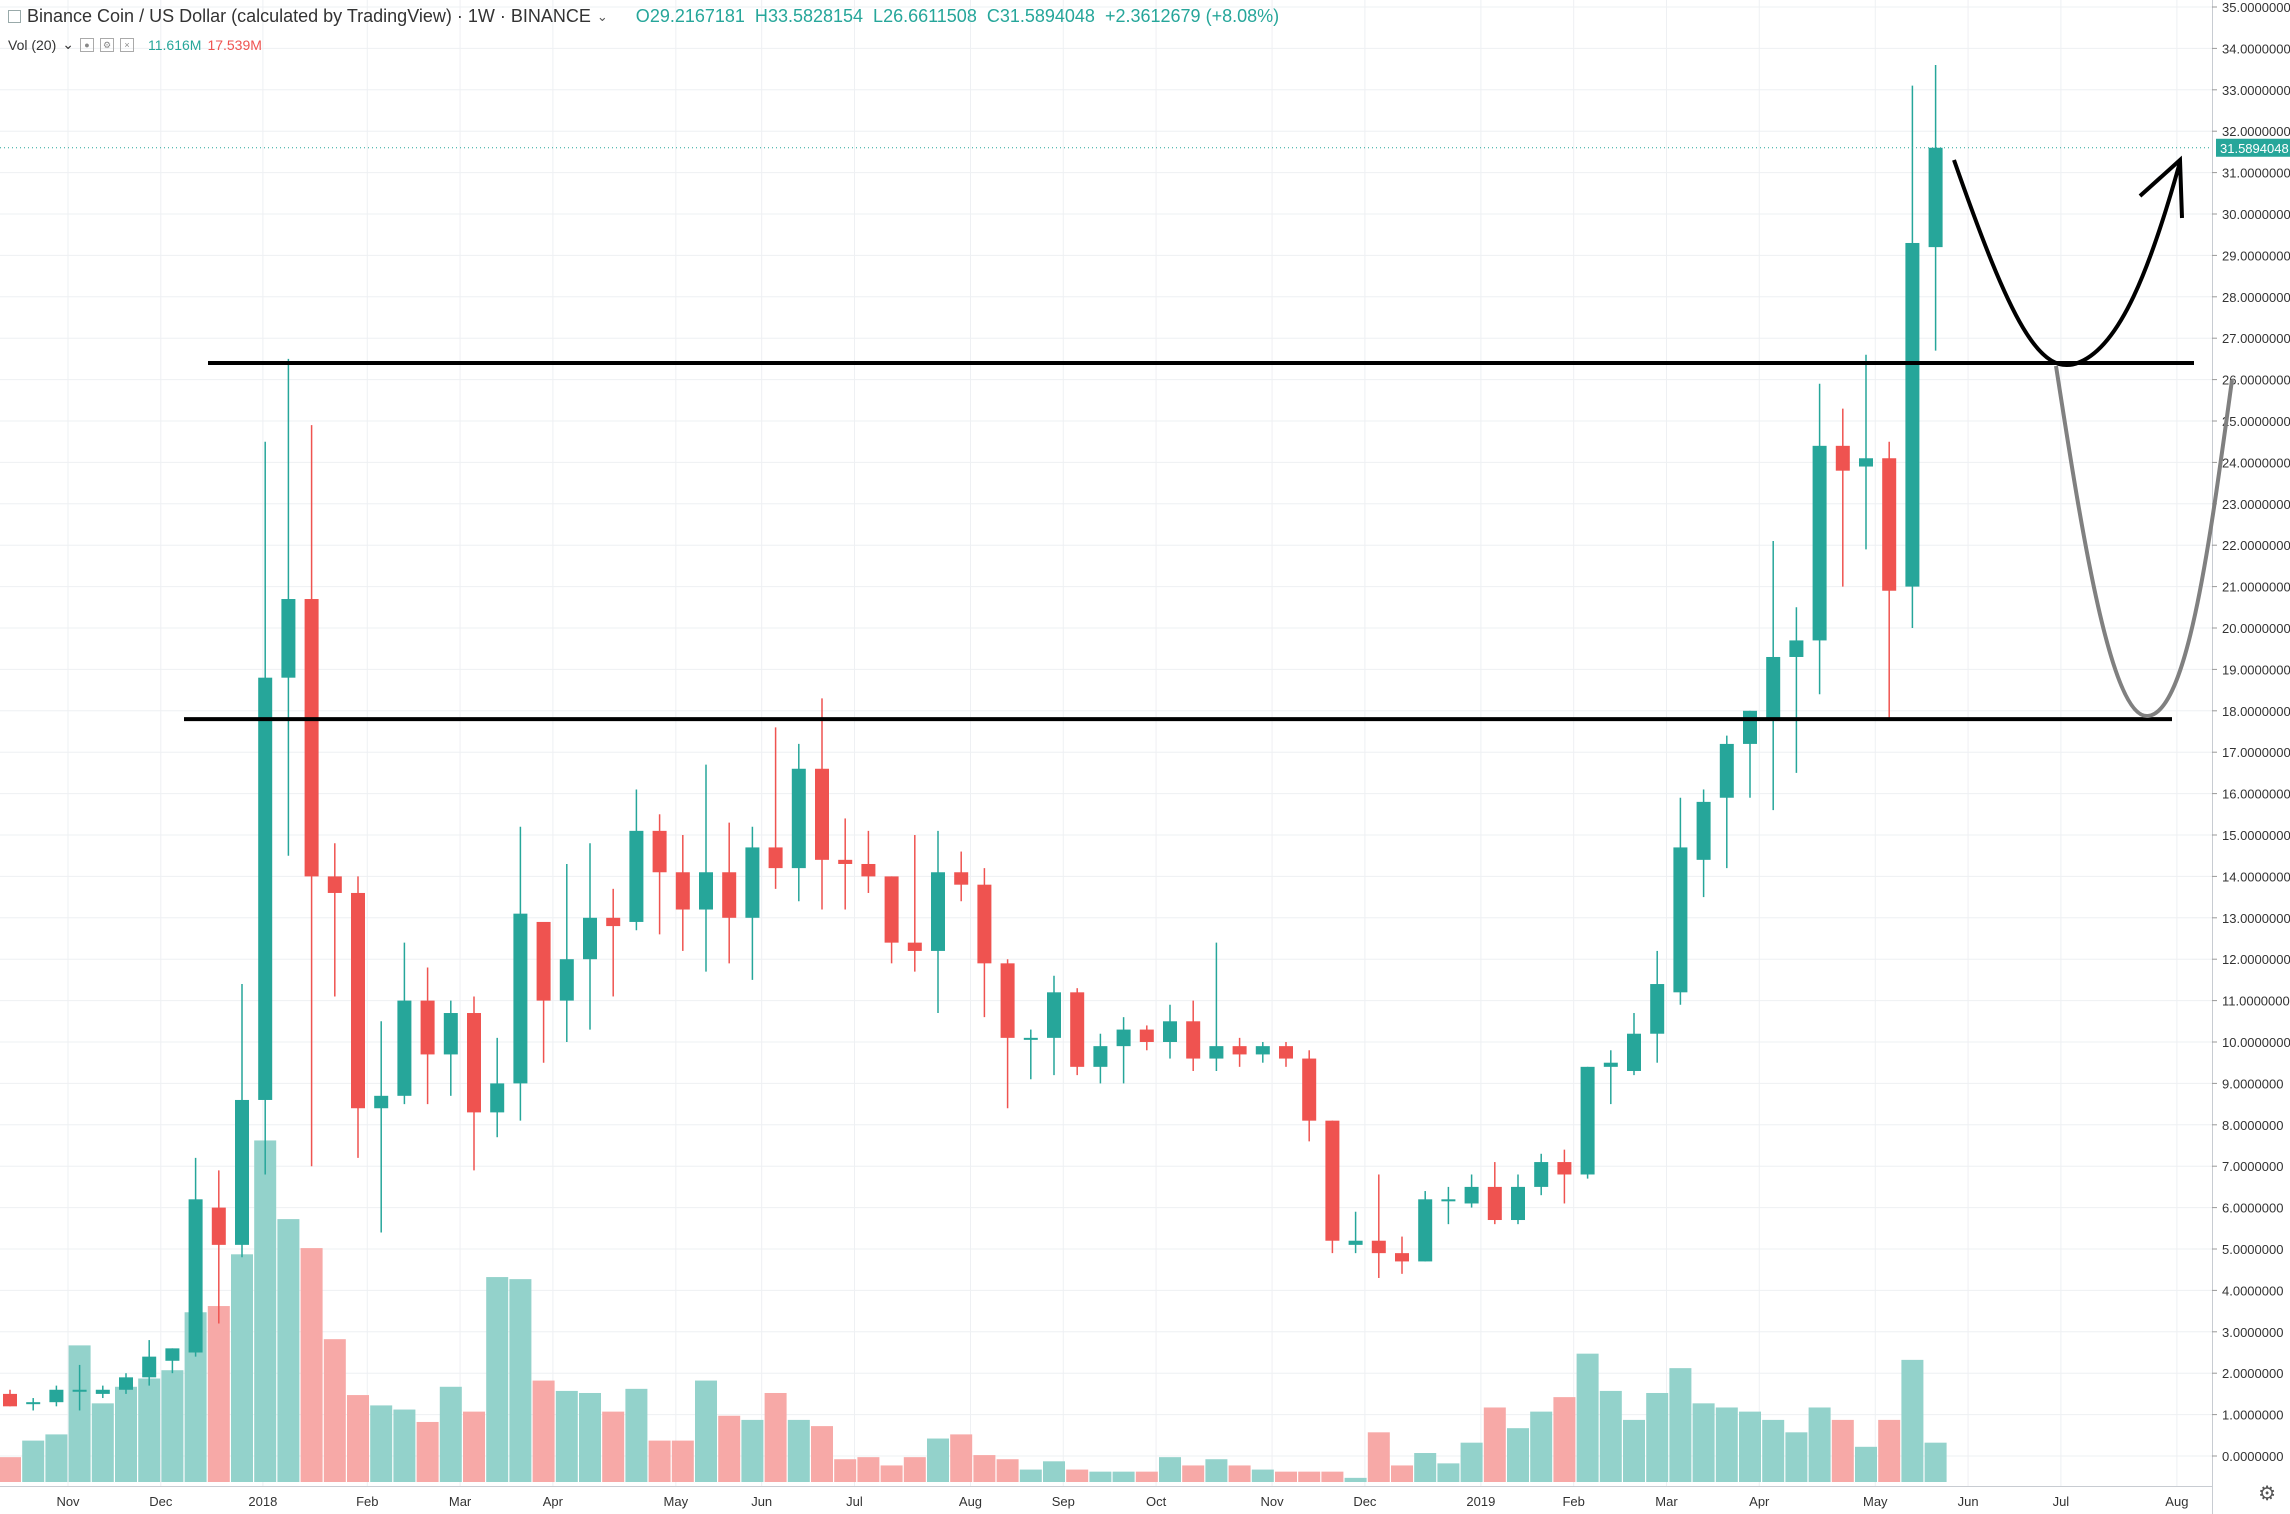 The height and width of the screenshot is (1514, 2290). What do you see at coordinates (2067, 263) in the screenshot?
I see `projection-path` at bounding box center [2067, 263].